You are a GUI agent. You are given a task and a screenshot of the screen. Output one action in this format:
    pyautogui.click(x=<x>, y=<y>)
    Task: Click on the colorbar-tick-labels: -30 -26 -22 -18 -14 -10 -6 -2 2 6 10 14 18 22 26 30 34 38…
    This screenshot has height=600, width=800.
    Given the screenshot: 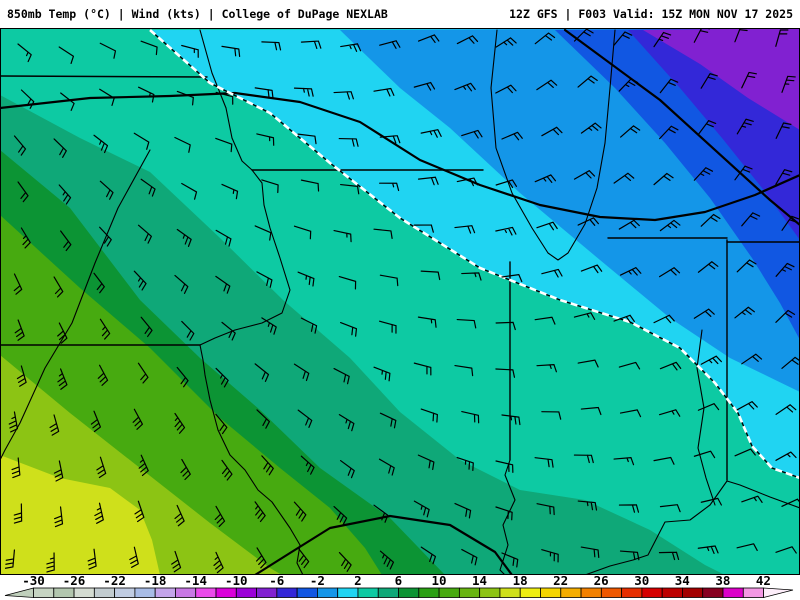 What is the action you would take?
    pyautogui.click(x=396, y=581)
    